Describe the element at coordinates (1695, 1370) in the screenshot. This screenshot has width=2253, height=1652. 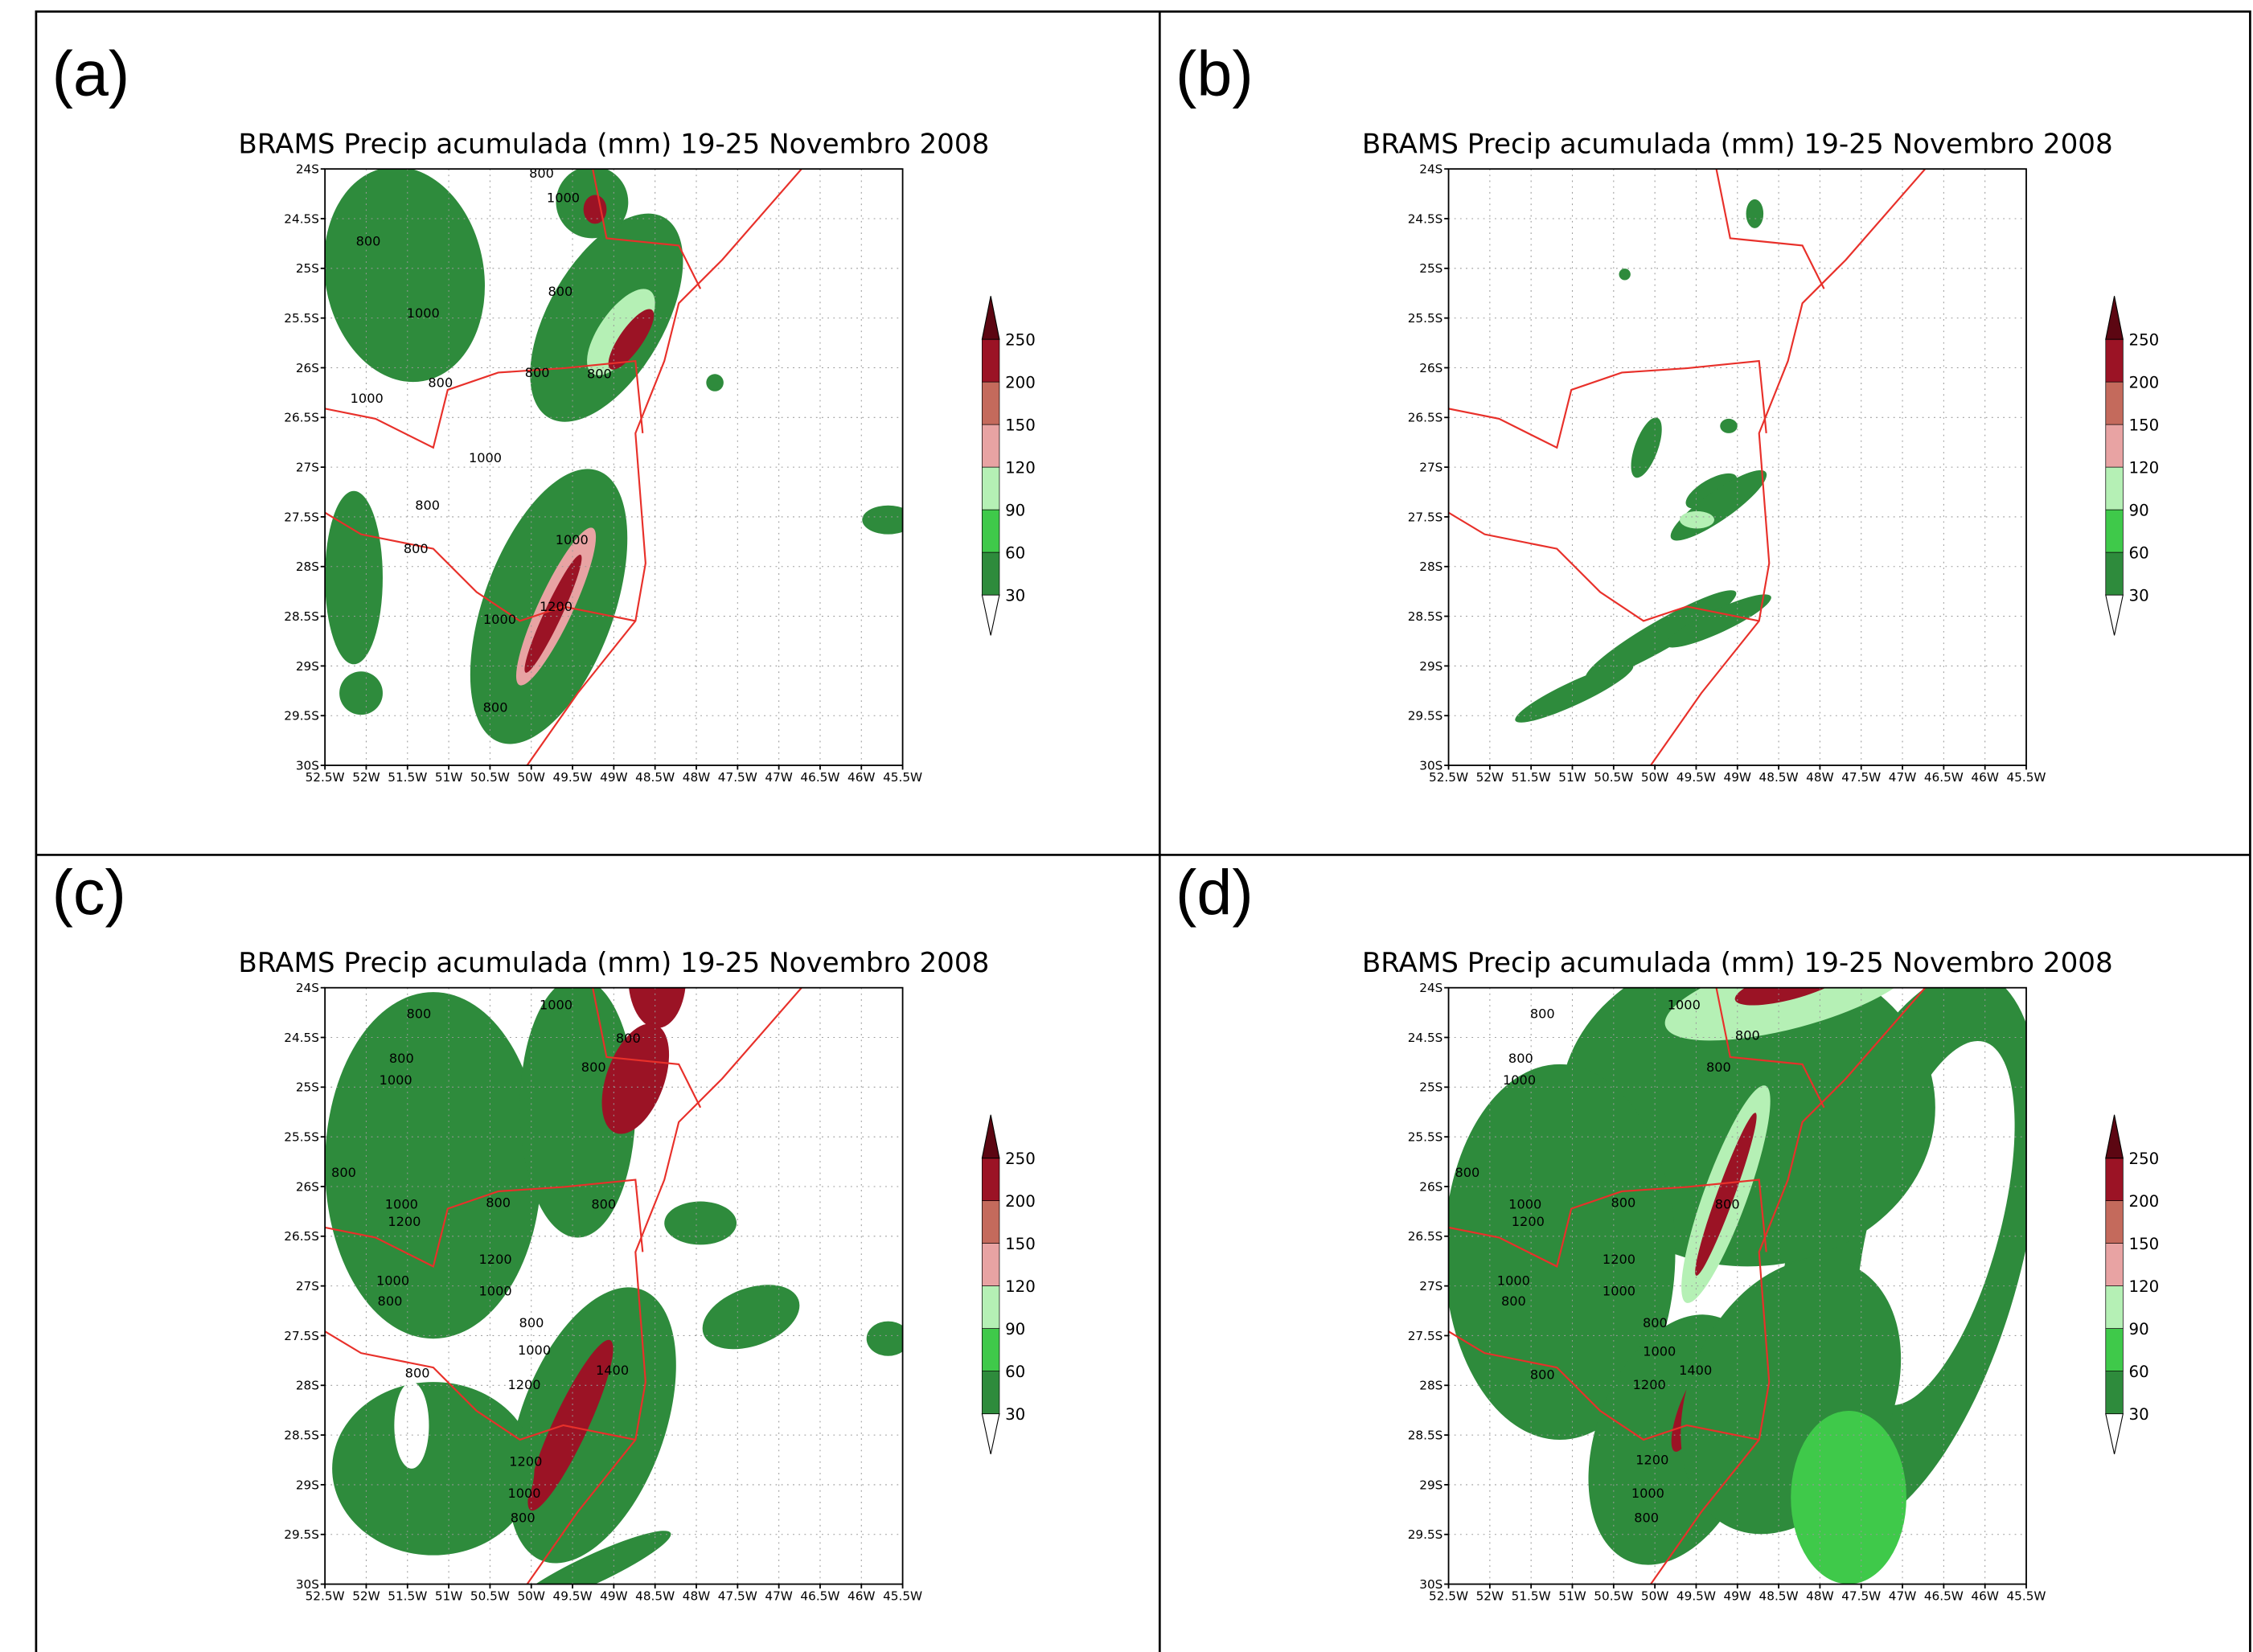
I see `contour-label: 1400` at that location.